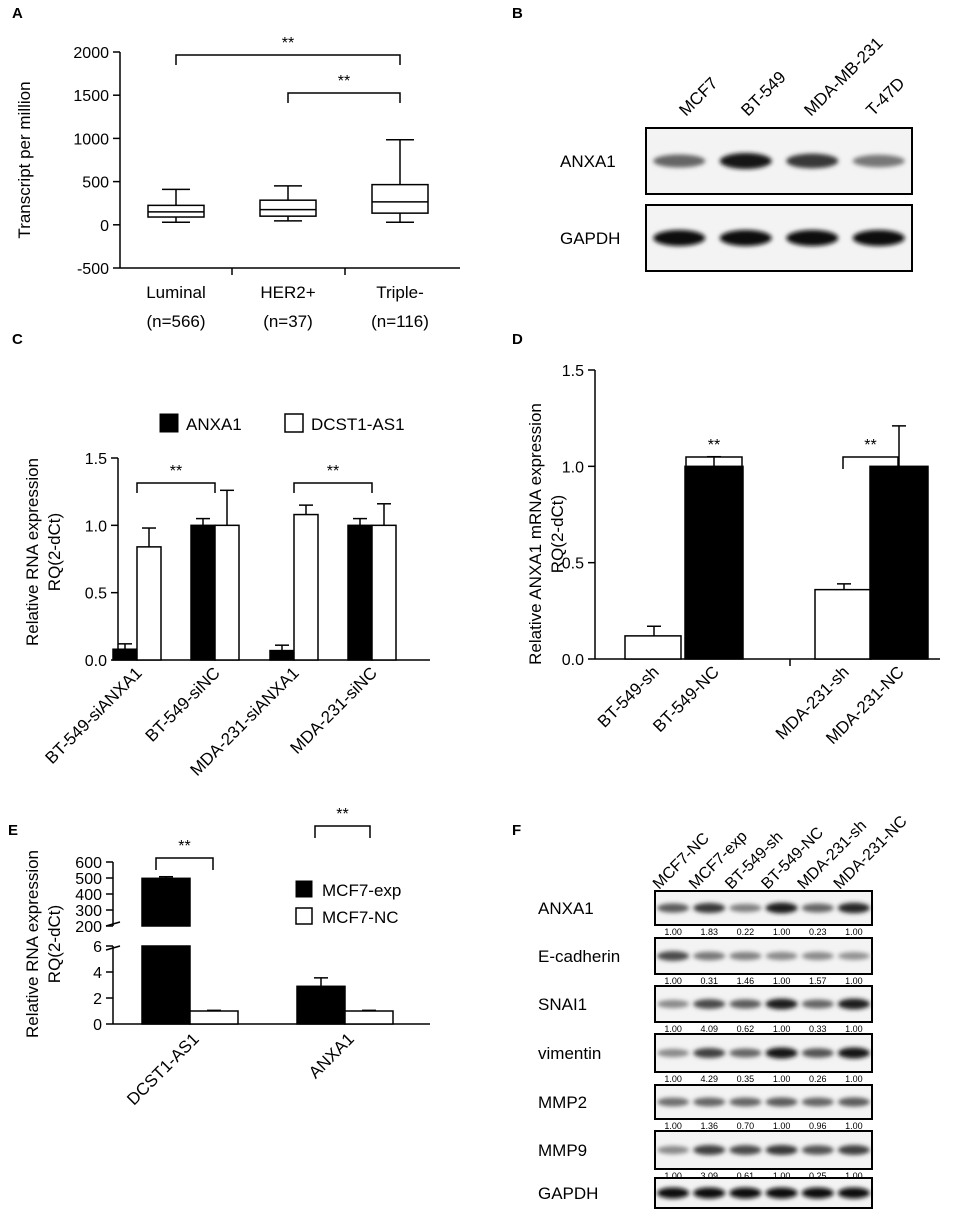 Image resolution: width=957 pixels, height=1213 pixels. What do you see at coordinates (709, 956) in the screenshot?
I see `f-blot-e-cadherin-band` at bounding box center [709, 956].